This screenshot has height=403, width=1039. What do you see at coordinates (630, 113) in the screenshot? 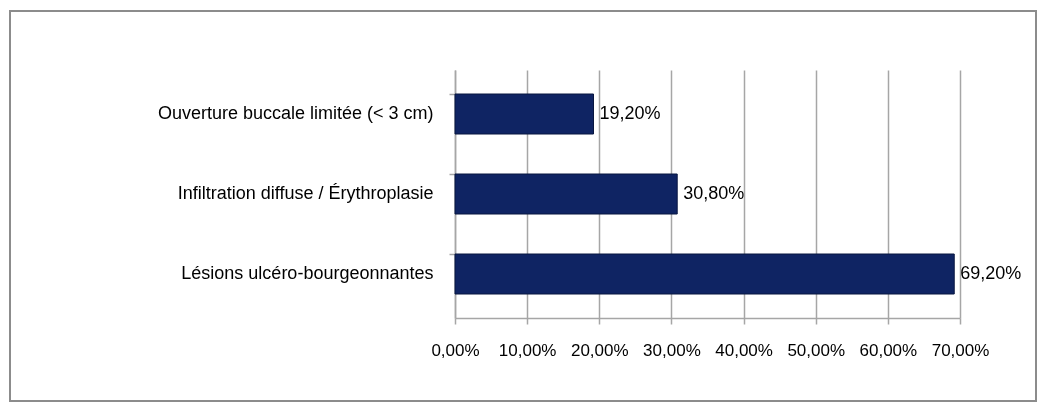
I see `data-label: 19,20%` at bounding box center [630, 113].